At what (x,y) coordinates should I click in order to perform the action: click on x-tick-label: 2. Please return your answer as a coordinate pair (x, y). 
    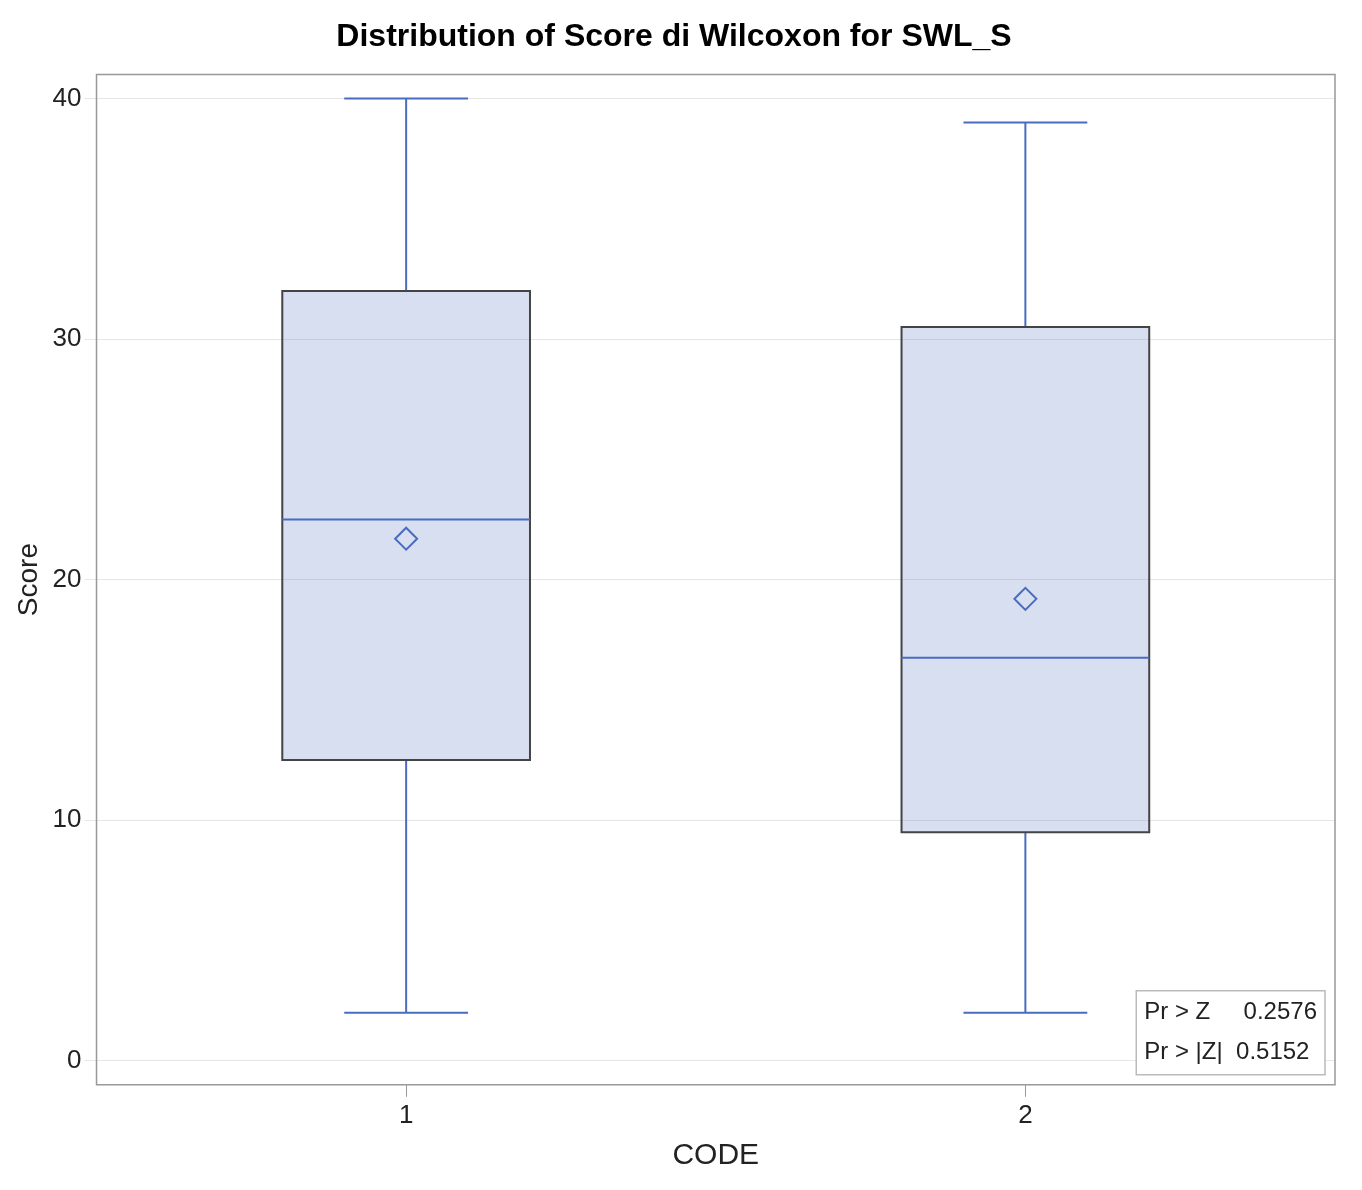
    Looking at the image, I should click on (1025, 1113).